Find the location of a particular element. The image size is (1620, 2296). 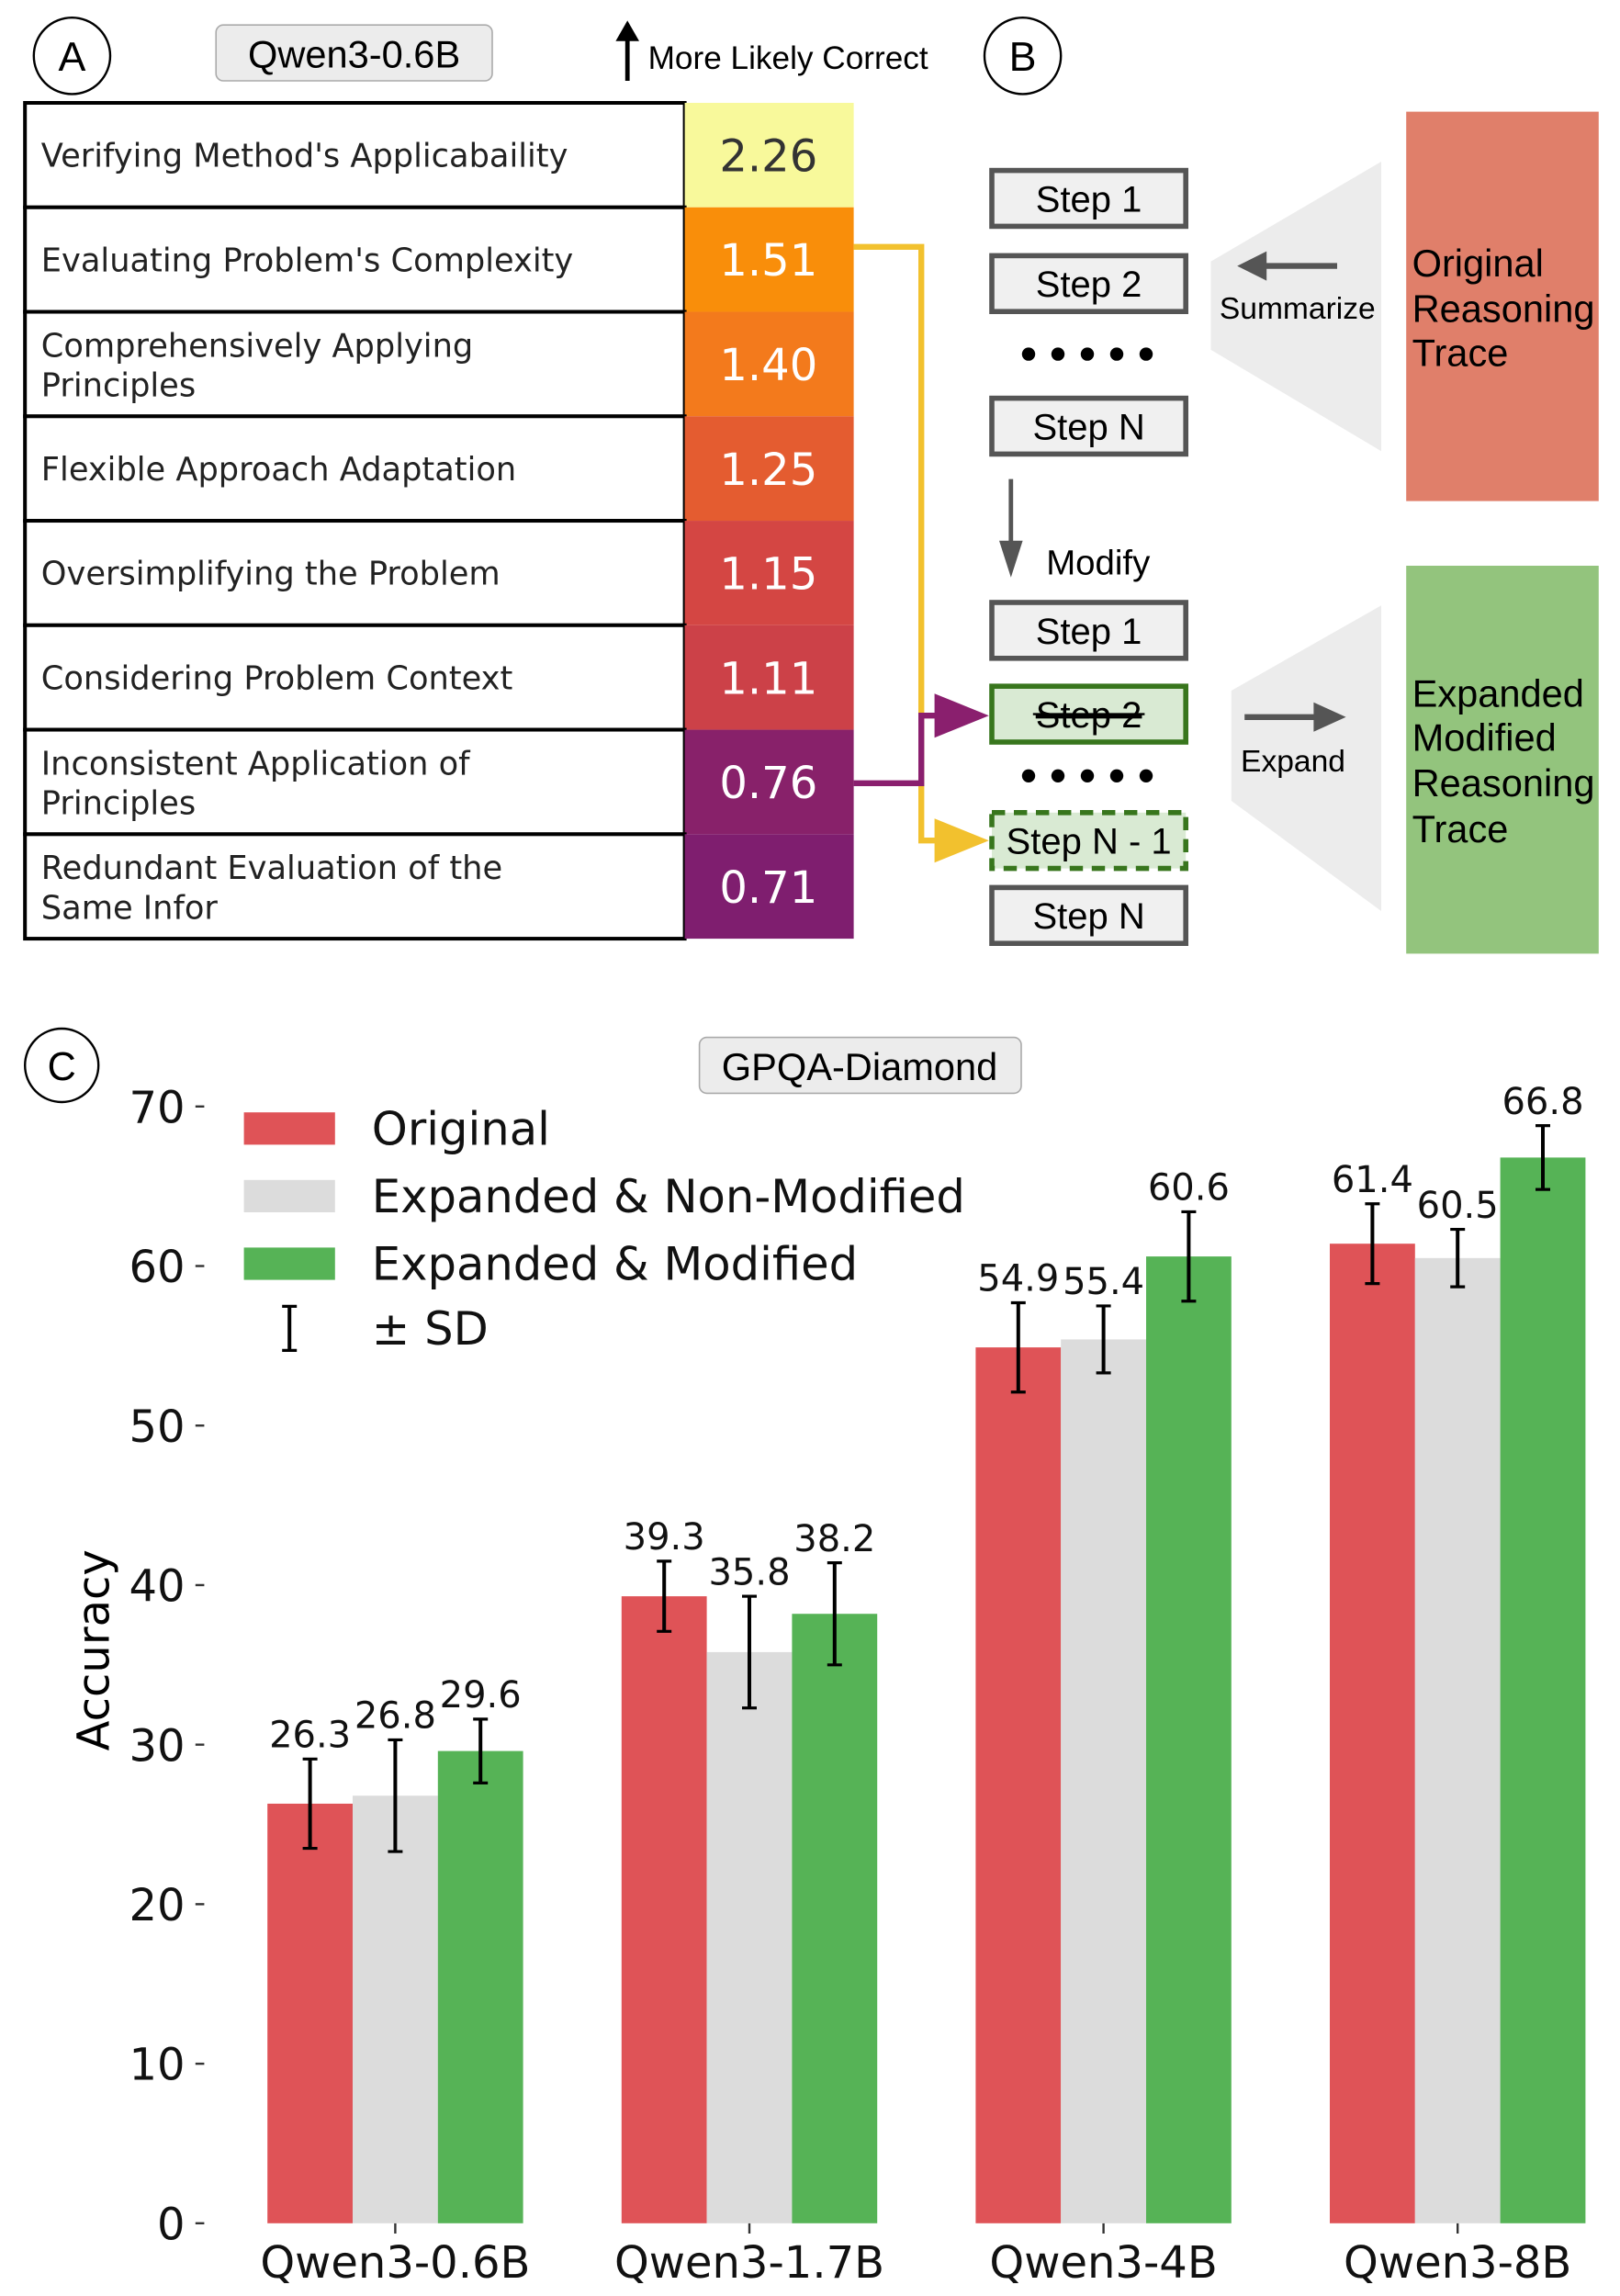

x-tick-label: Qwen3-8B is located at coordinates (1457, 2263).